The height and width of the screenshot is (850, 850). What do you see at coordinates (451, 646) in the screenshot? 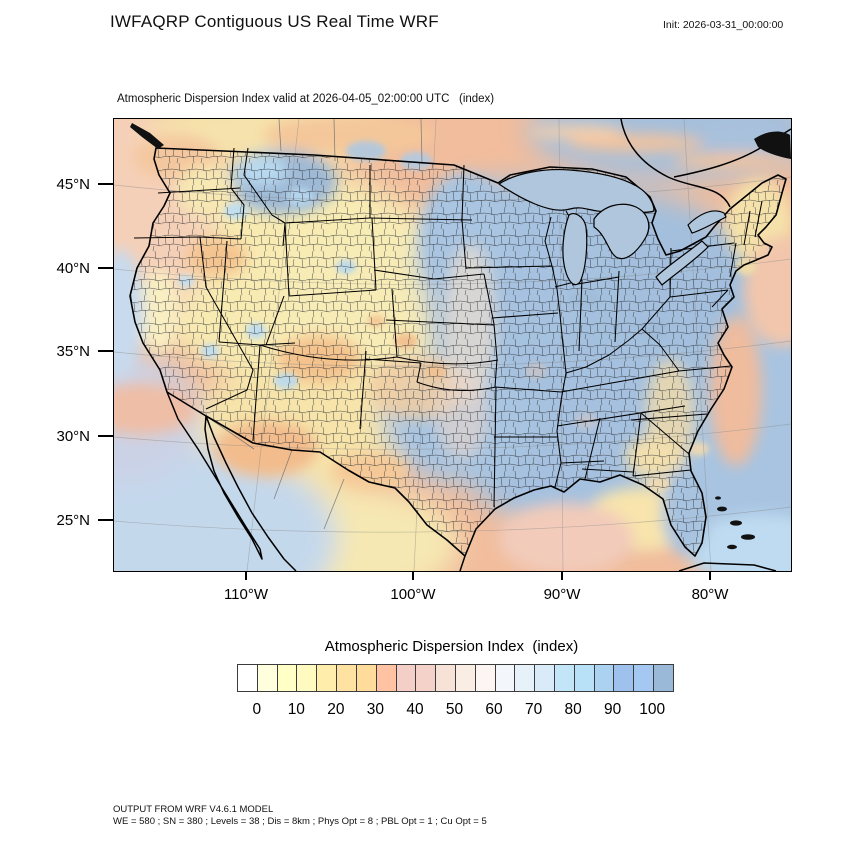
I see `legend-title: Atmospheric Dispersion Index (index)` at bounding box center [451, 646].